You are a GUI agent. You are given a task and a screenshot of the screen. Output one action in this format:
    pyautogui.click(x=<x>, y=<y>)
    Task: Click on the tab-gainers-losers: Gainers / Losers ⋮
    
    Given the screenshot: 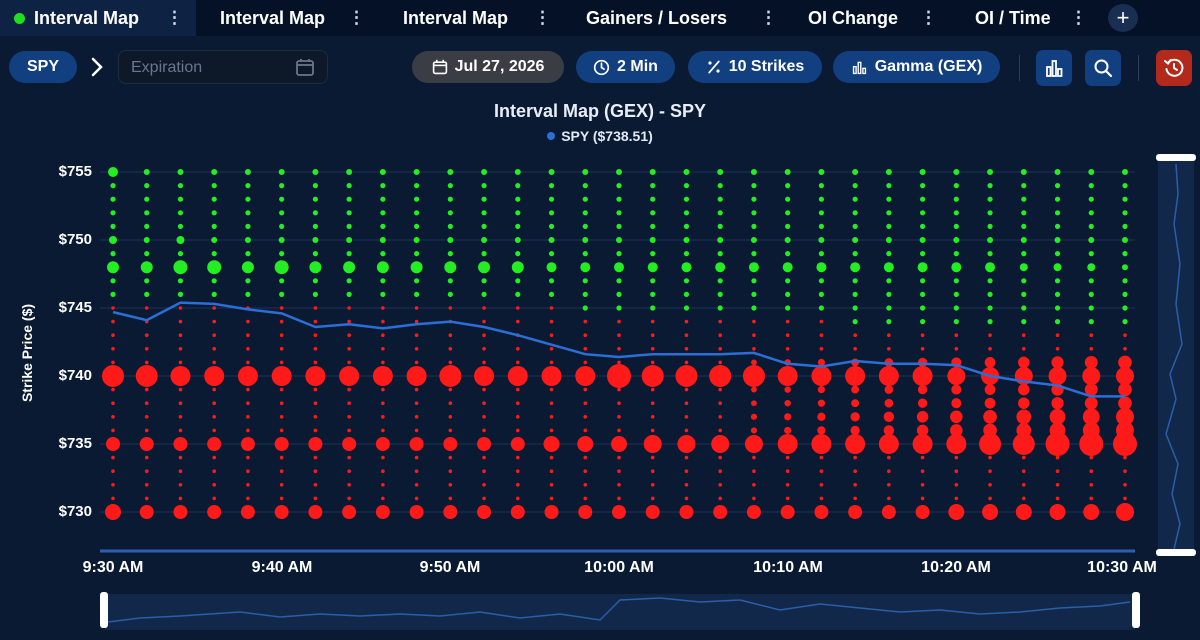 What is the action you would take?
    pyautogui.click(x=669, y=18)
    